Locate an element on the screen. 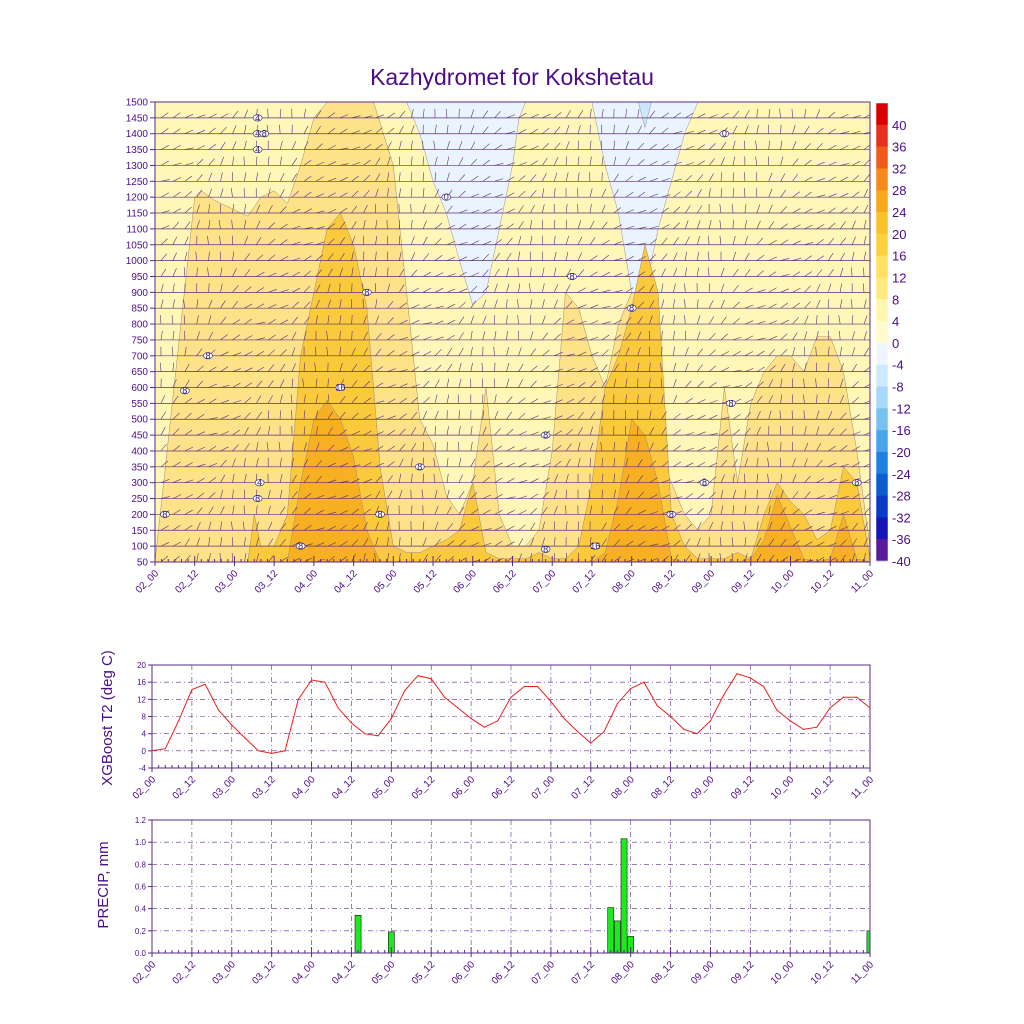 The width and height of the screenshot is (1024, 1024). precip-bar is located at coordinates (611, 930).